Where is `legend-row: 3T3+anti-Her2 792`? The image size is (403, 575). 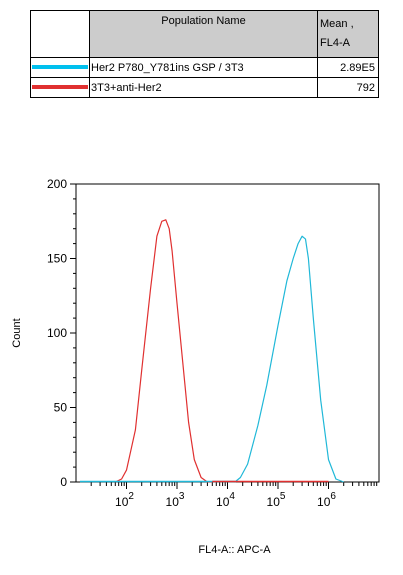
legend-row: 3T3+anti-Her2 792 is located at coordinates (204, 87).